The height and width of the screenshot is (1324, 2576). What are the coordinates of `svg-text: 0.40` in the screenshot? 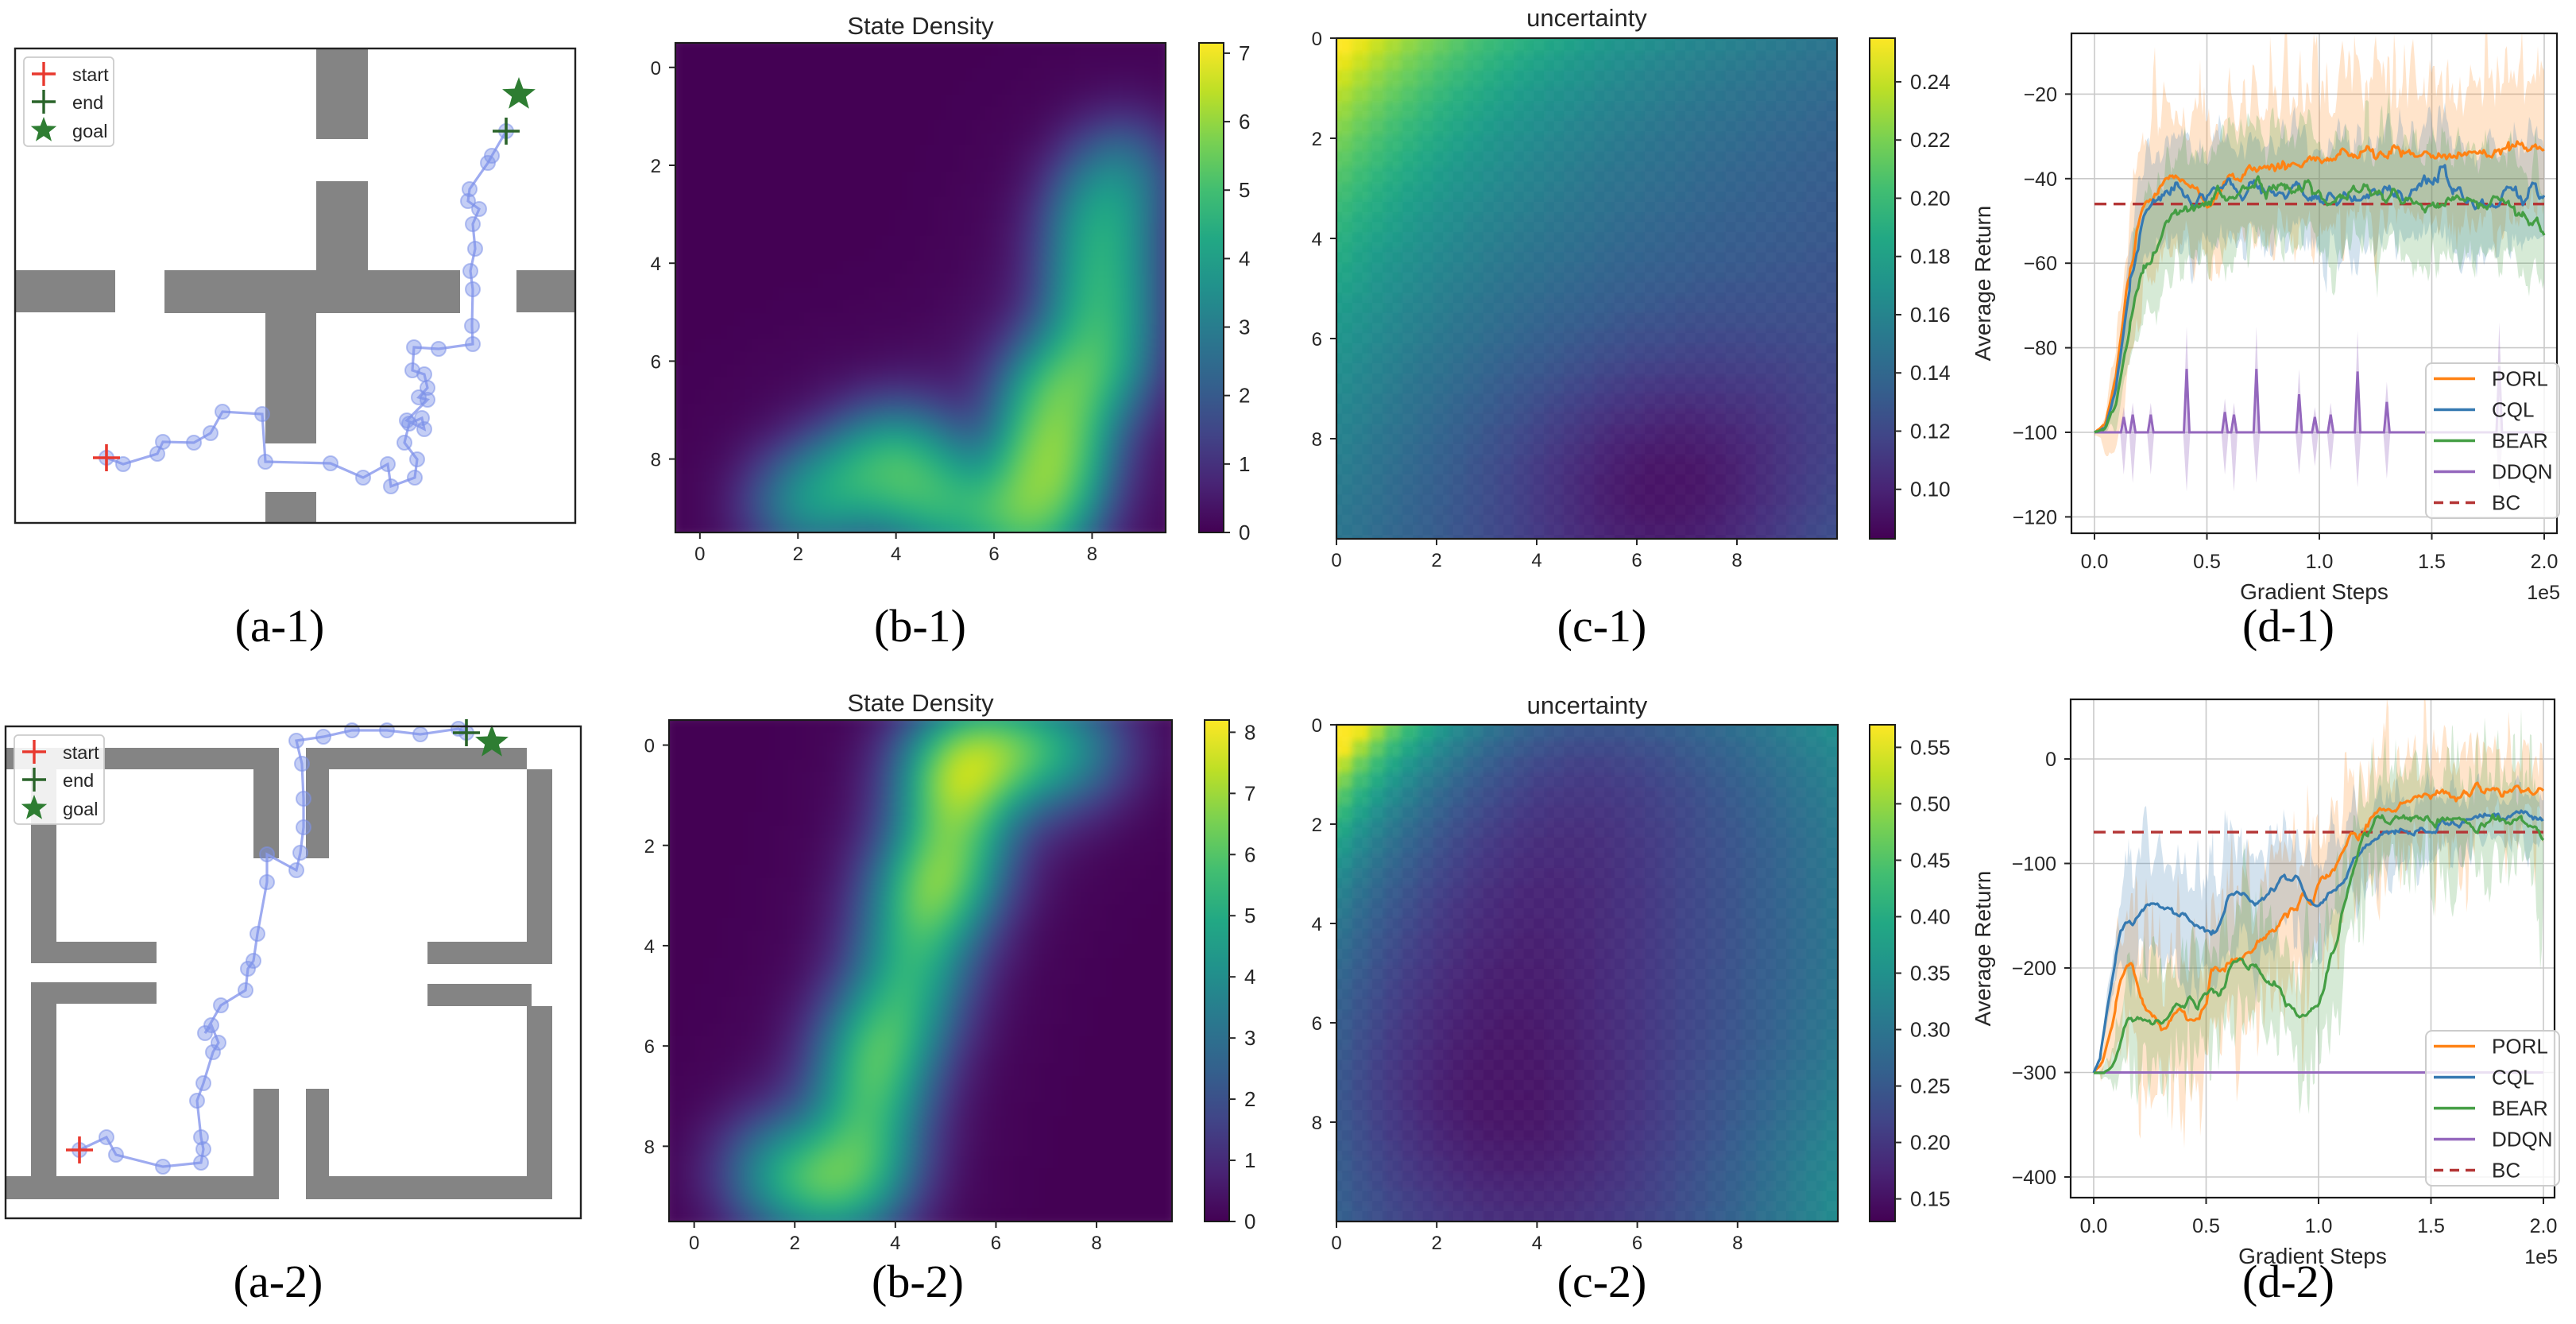 It's located at (1930, 916).